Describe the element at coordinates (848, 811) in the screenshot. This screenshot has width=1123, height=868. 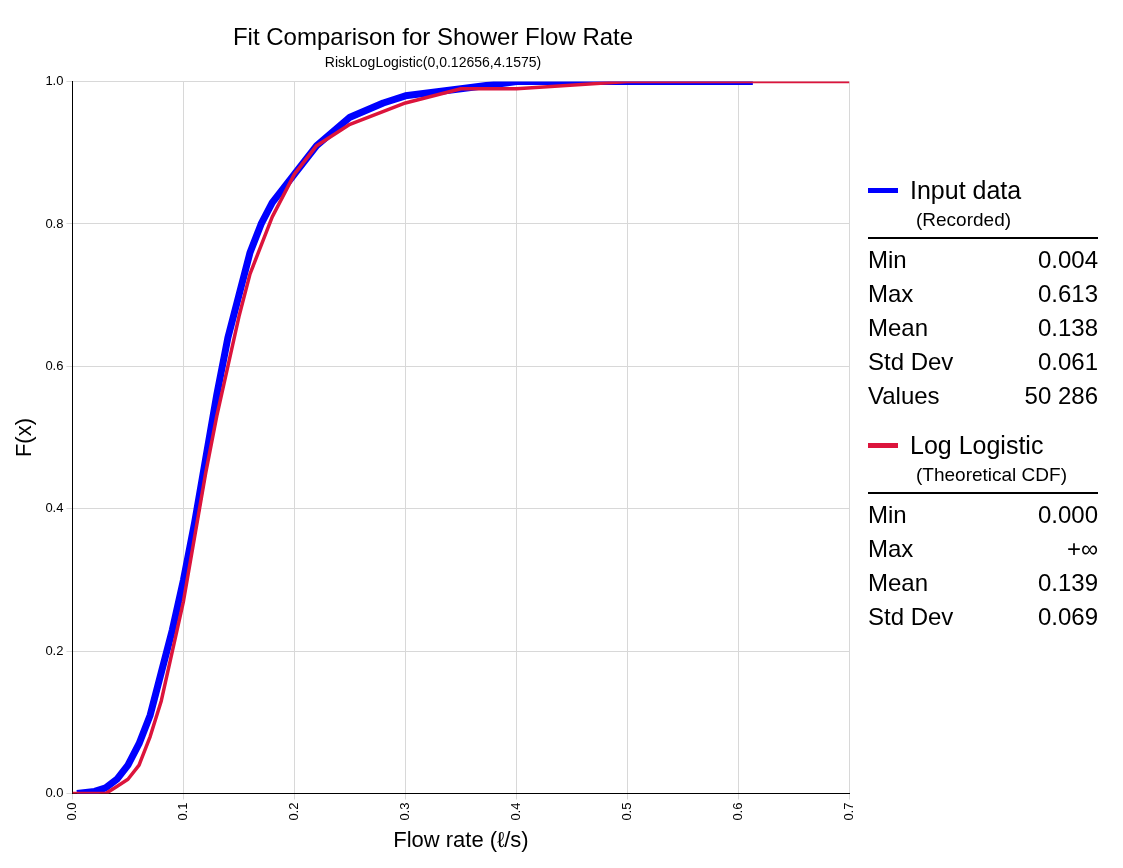
I see `x-tick-label: 0.7` at that location.